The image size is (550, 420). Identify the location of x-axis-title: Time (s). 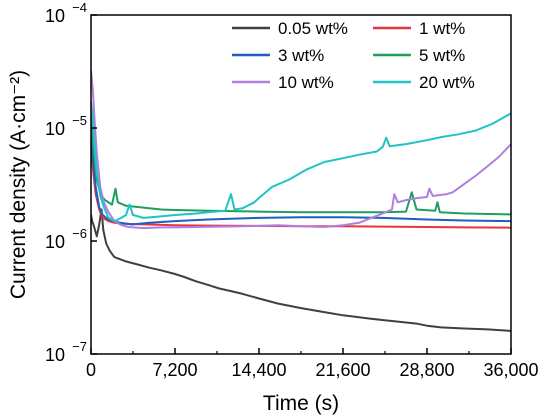
(301, 403).